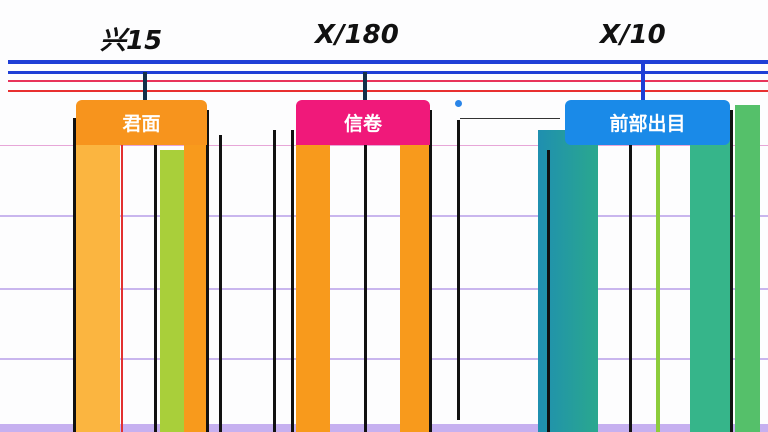 The image size is (768, 432). I want to click on header-1: 君面, so click(141, 122).